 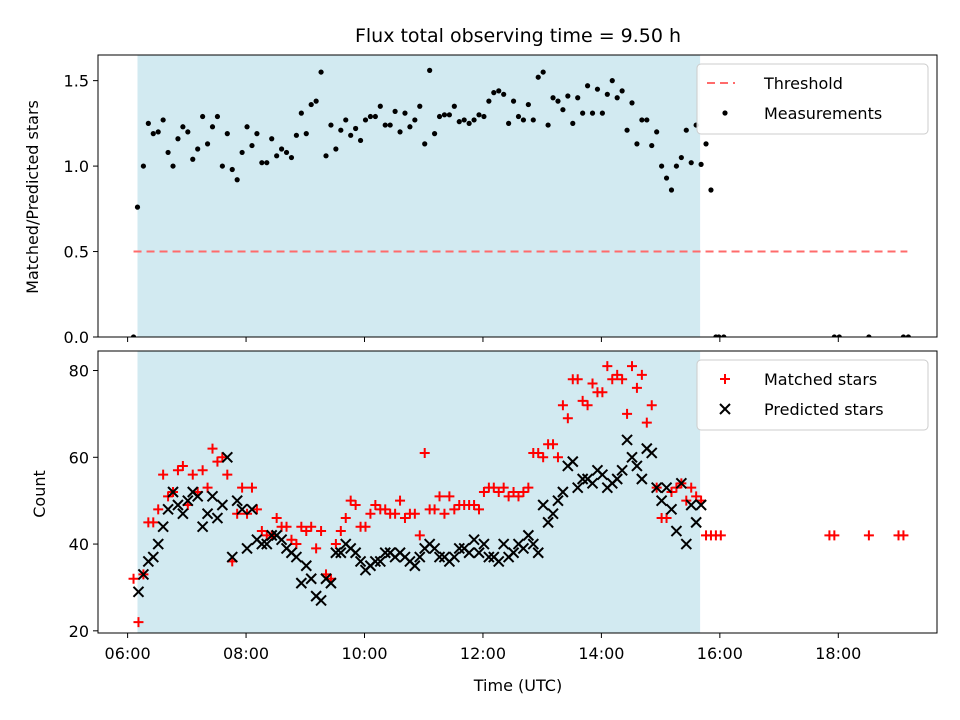 What do you see at coordinates (483, 653) in the screenshot?
I see `x-tick-label: 12:00` at bounding box center [483, 653].